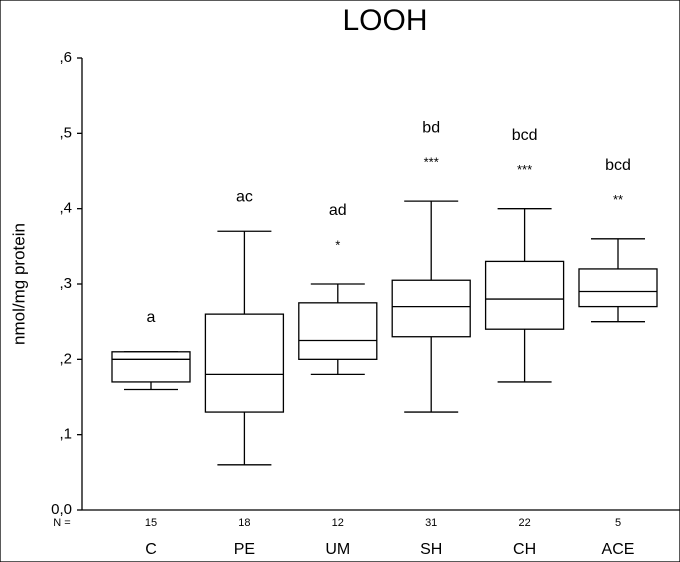 The image size is (680, 562). What do you see at coordinates (65, 208) in the screenshot?
I see `y-tick-label: ,4` at bounding box center [65, 208].